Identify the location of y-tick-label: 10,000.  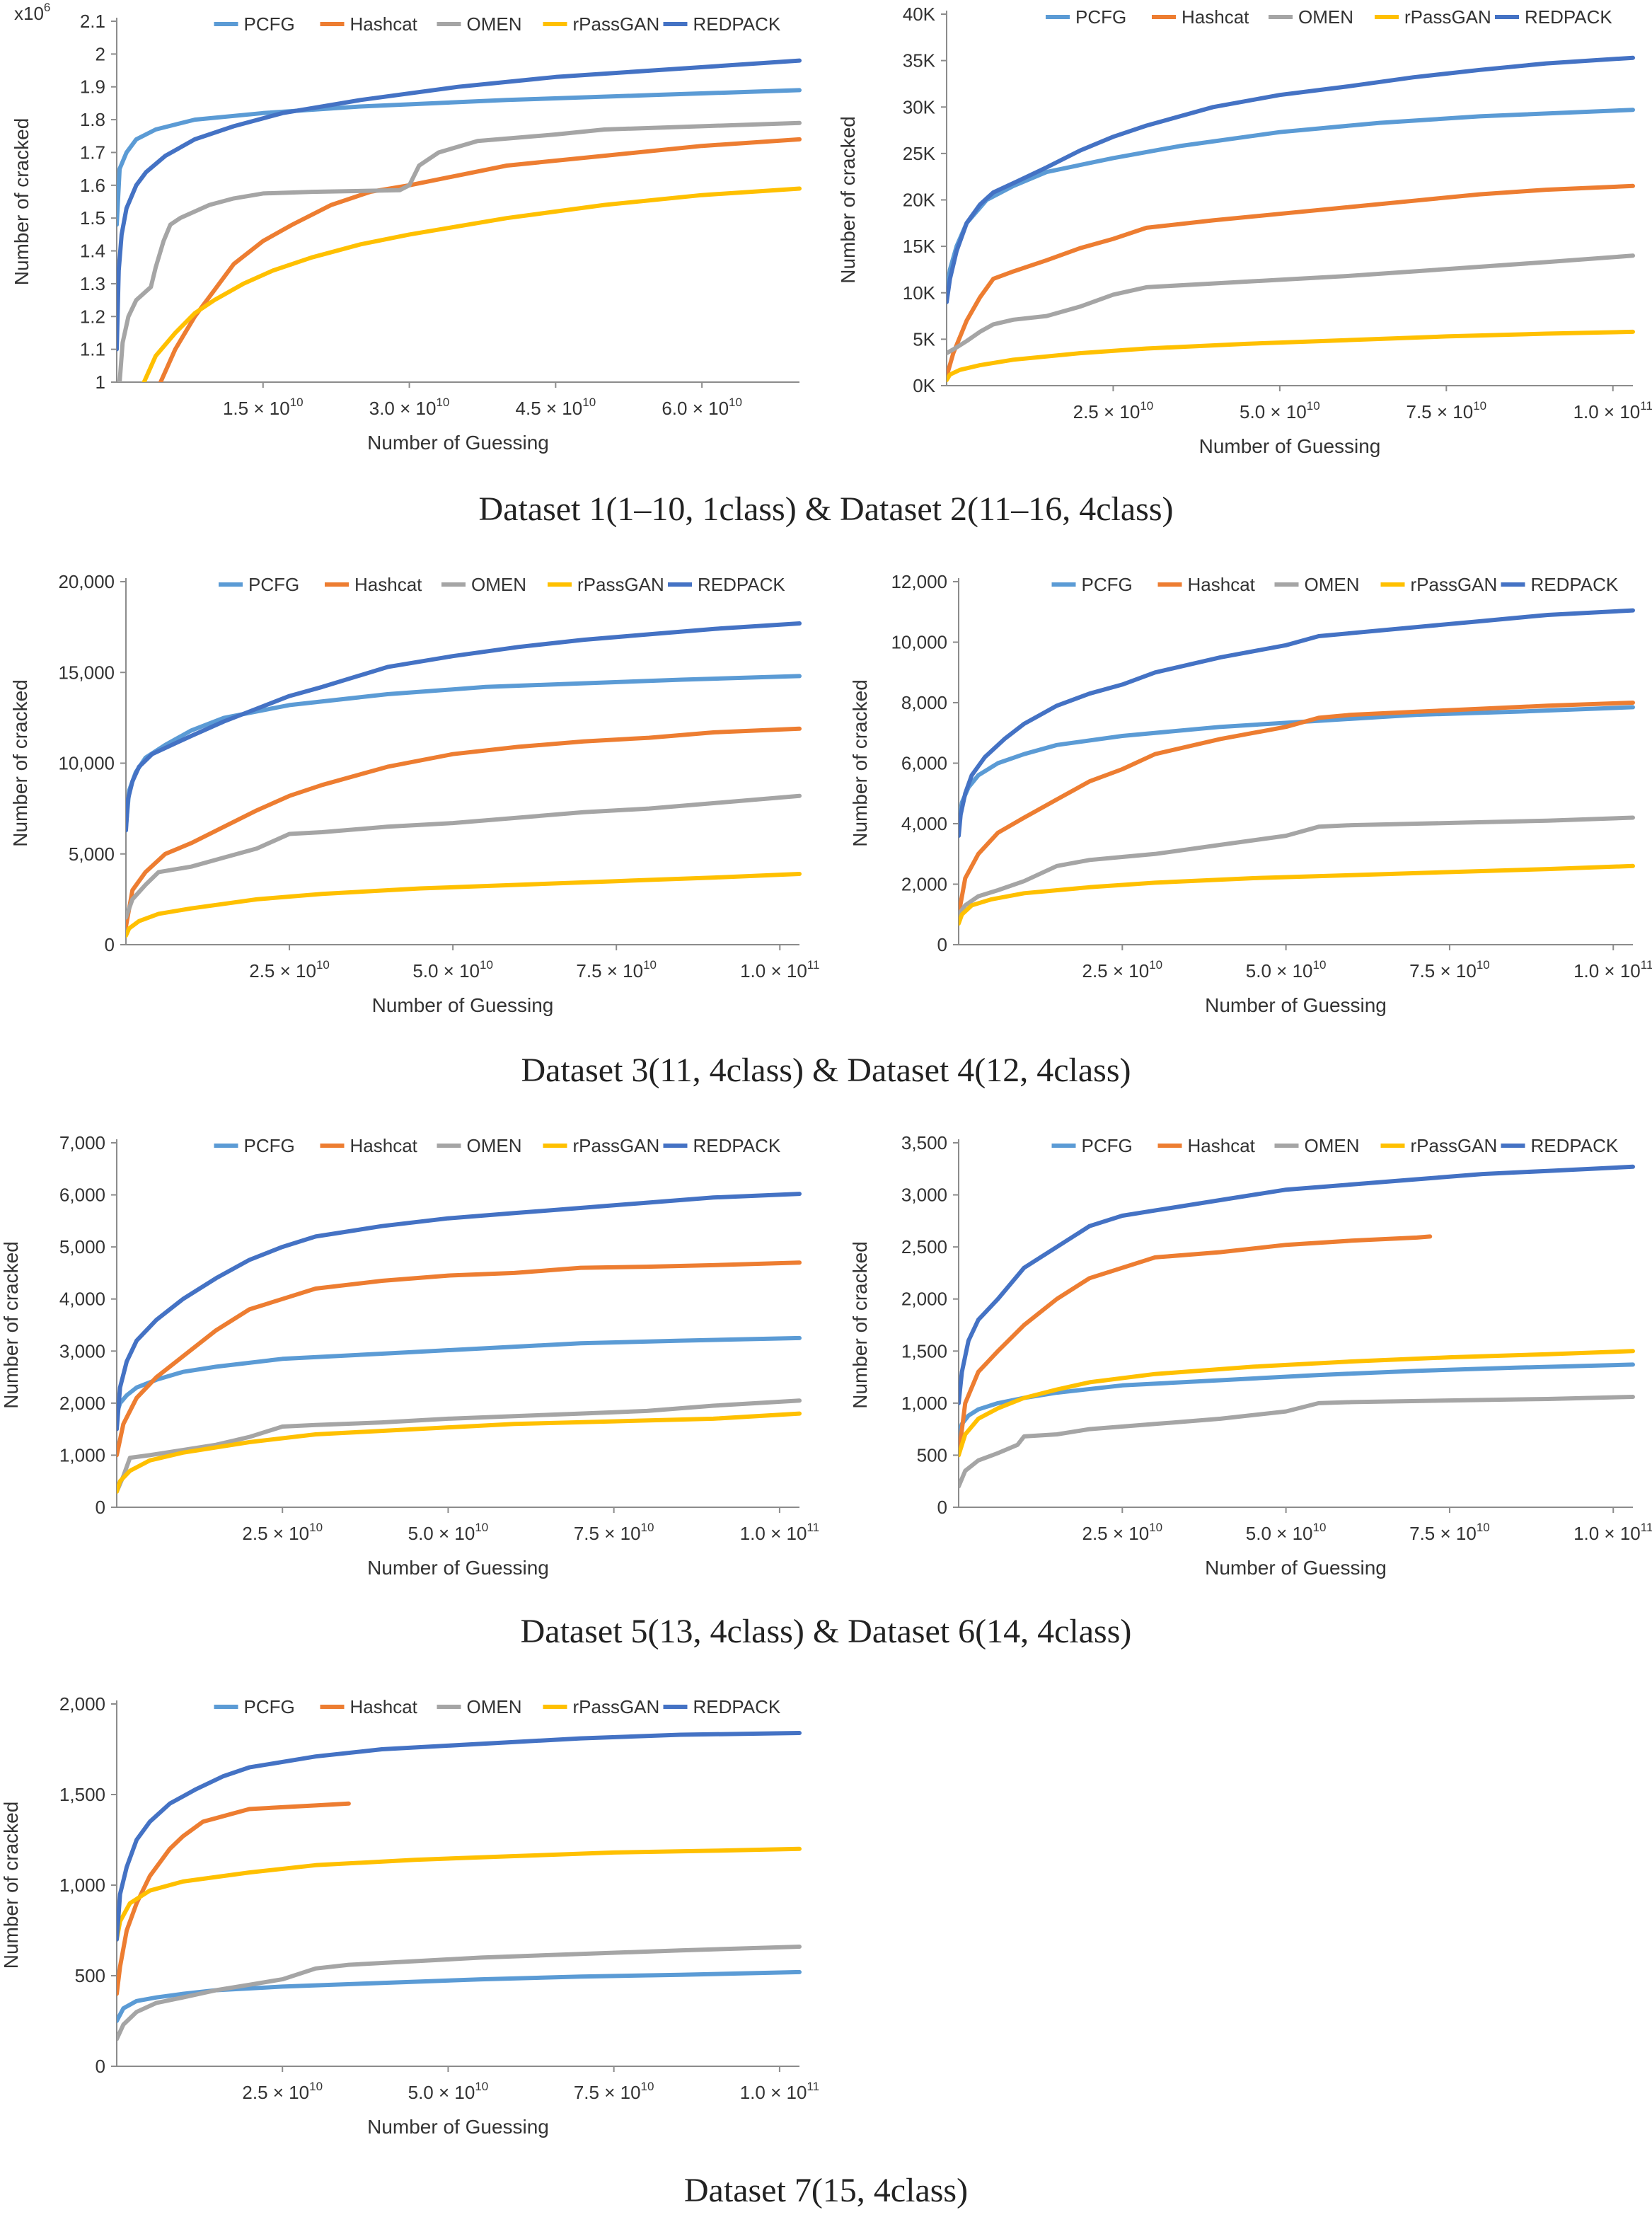
(919, 642).